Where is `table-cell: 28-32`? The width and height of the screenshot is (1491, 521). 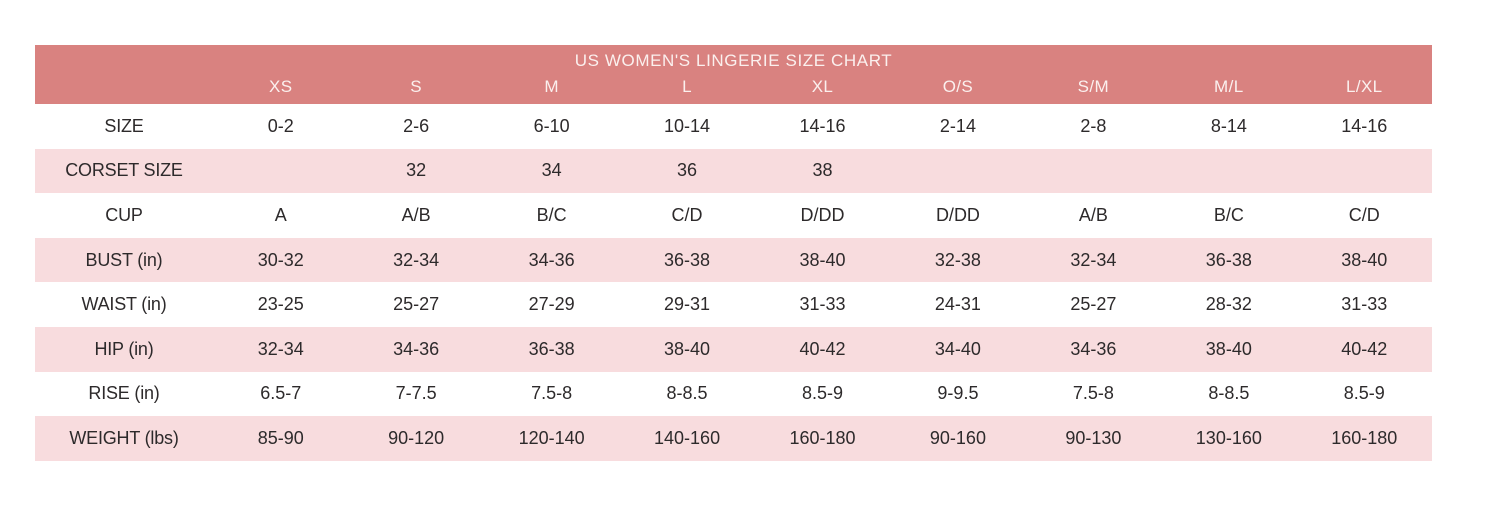 table-cell: 28-32 is located at coordinates (1228, 304).